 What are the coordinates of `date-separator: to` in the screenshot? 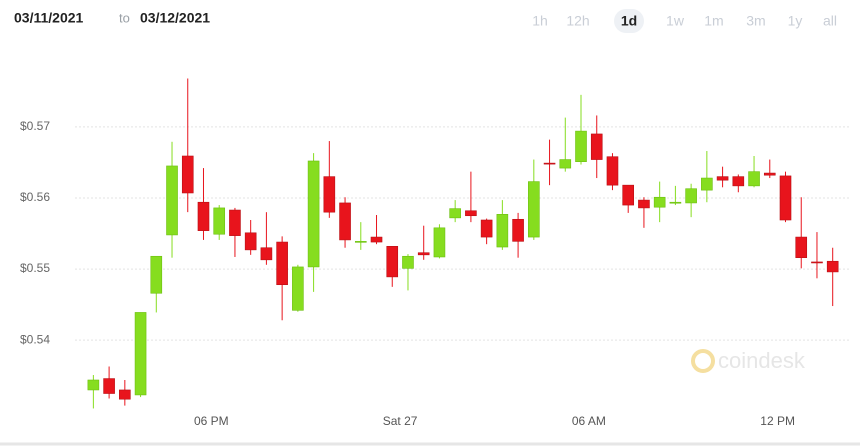 It's located at (124, 17).